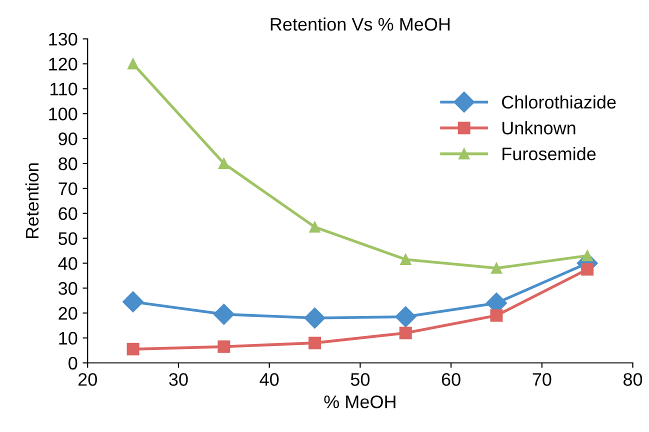 The image size is (649, 432). I want to click on x-axis-title: % MeOH, so click(360, 401).